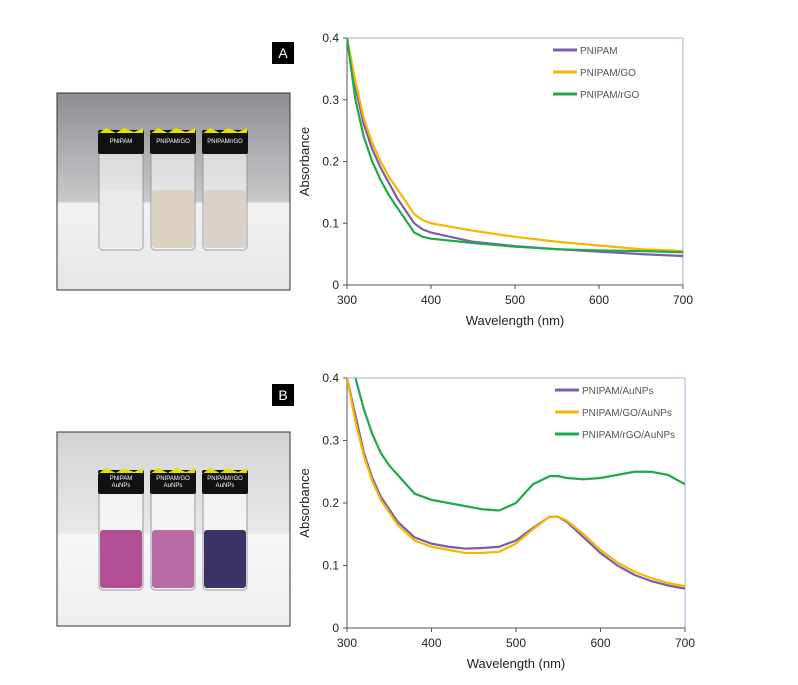 This screenshot has width=798, height=685. I want to click on legend-label: PNIPAM, so click(599, 51).